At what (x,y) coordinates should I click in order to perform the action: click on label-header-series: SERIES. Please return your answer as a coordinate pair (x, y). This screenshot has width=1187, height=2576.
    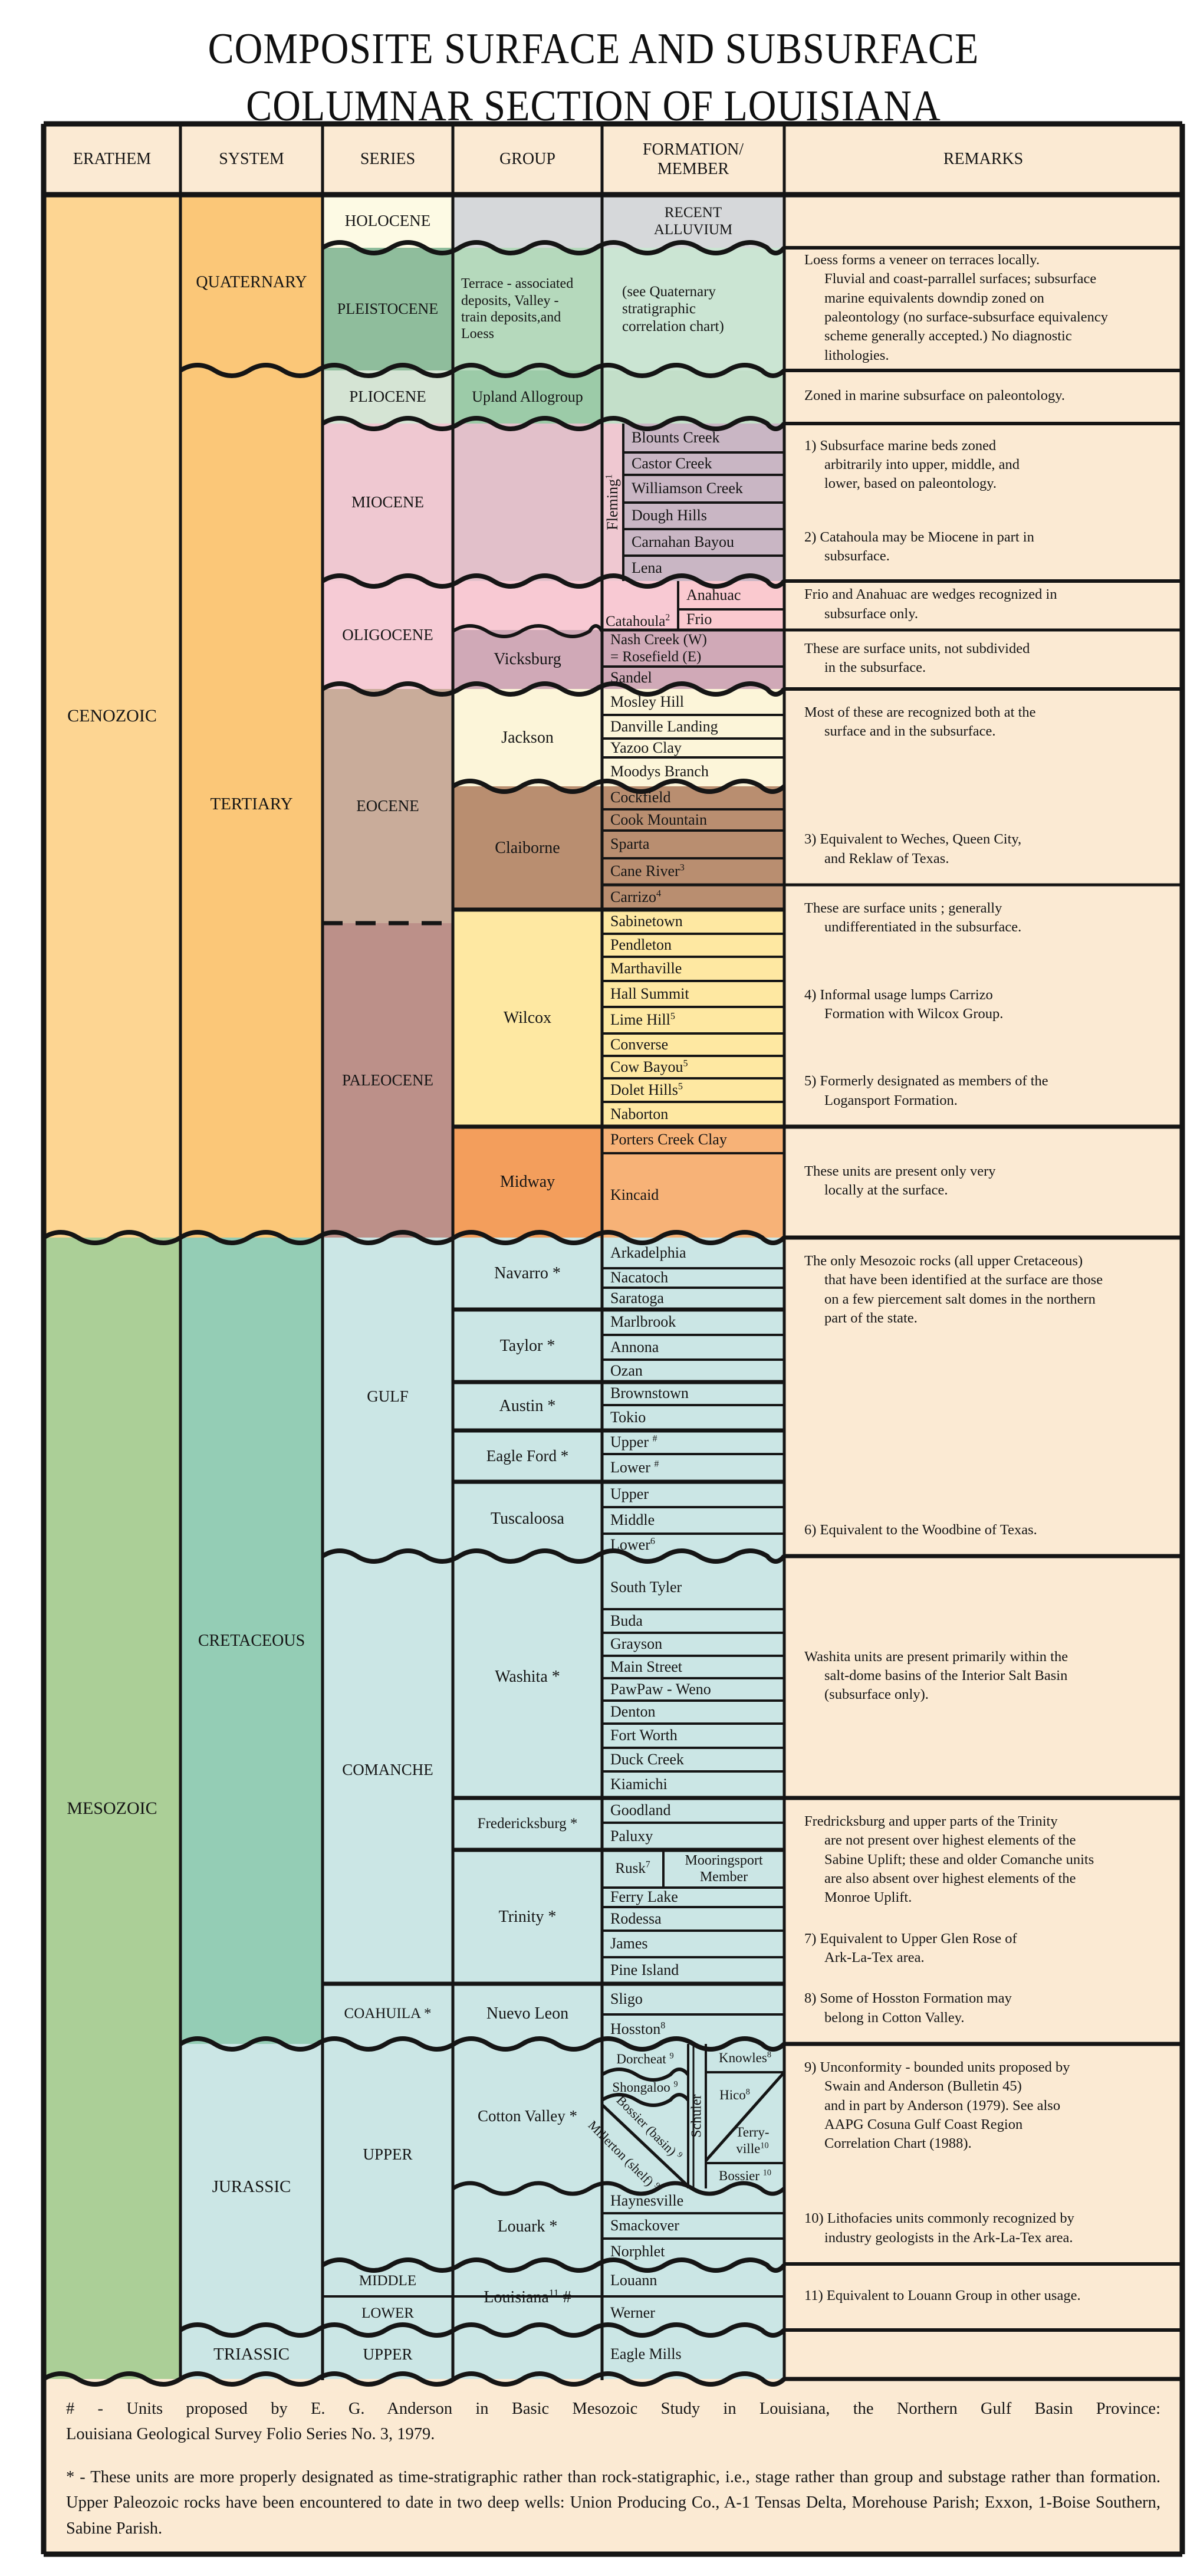
    Looking at the image, I should click on (388, 159).